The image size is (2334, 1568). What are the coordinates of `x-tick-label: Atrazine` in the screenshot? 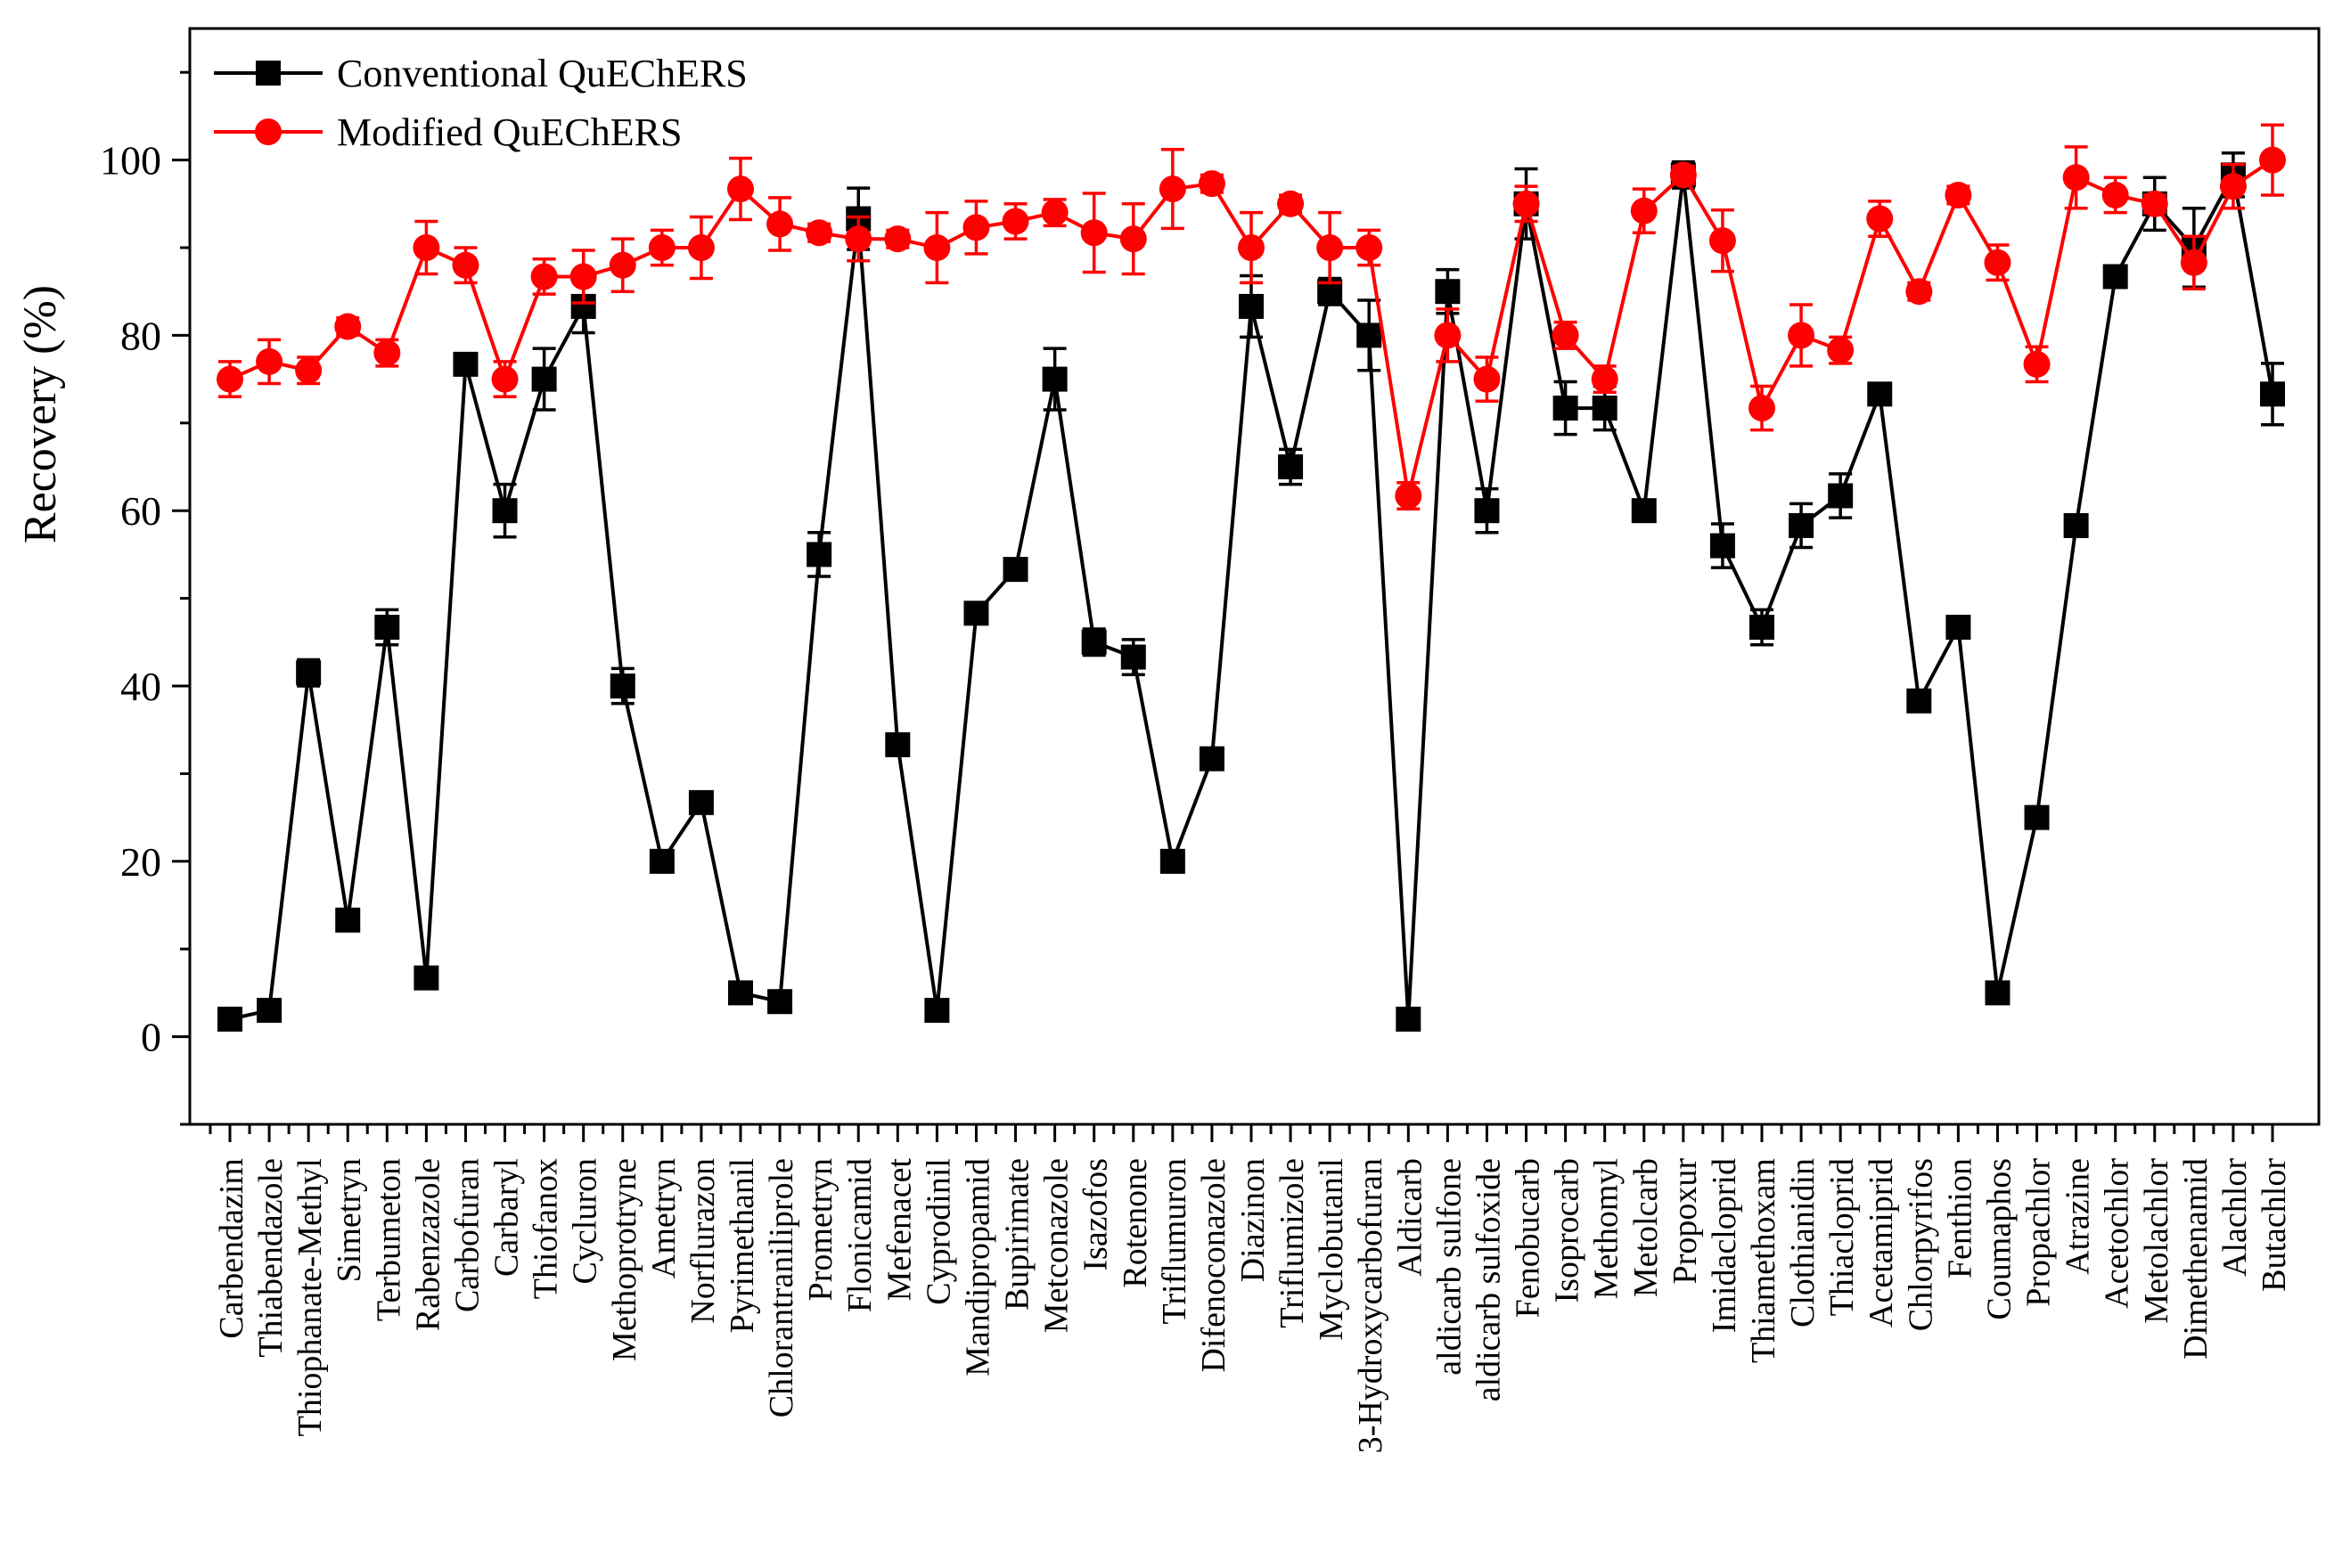 It's located at (2078, 1216).